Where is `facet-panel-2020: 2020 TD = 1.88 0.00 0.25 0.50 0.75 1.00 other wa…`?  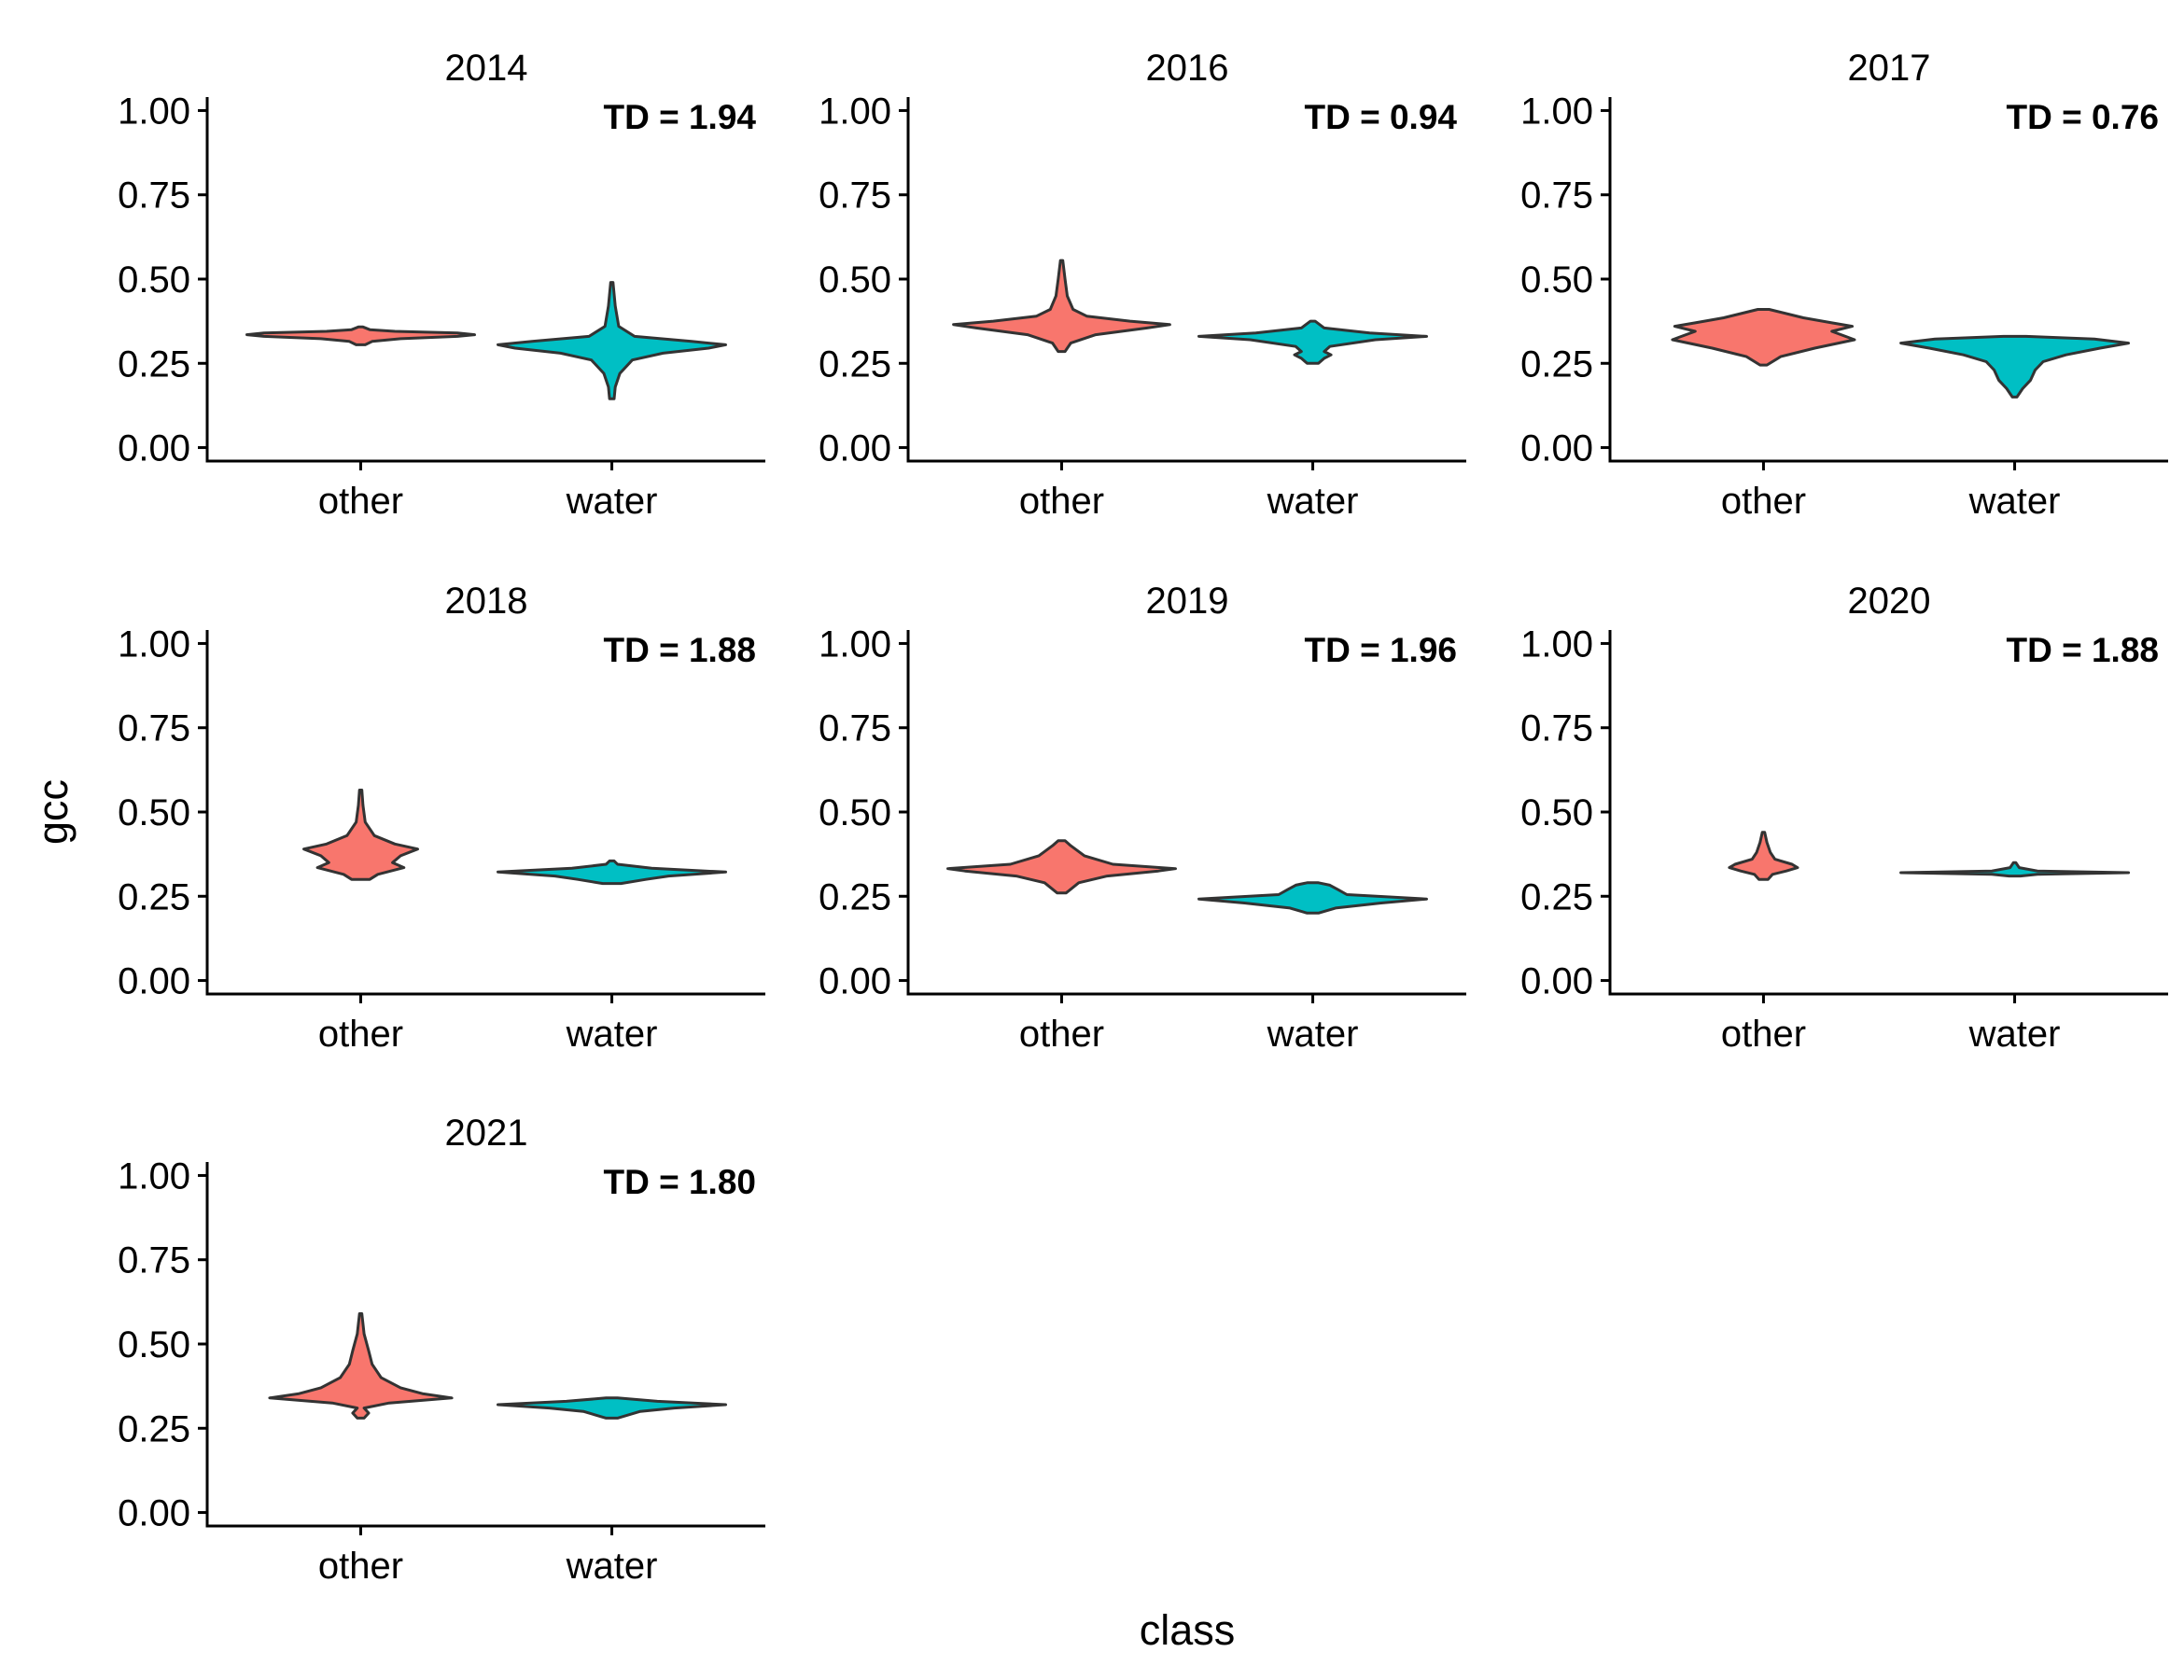
facet-panel-2020: 2020 TD = 1.88 0.00 0.25 0.50 0.75 1.00 other wa… is located at coordinates (1844, 818).